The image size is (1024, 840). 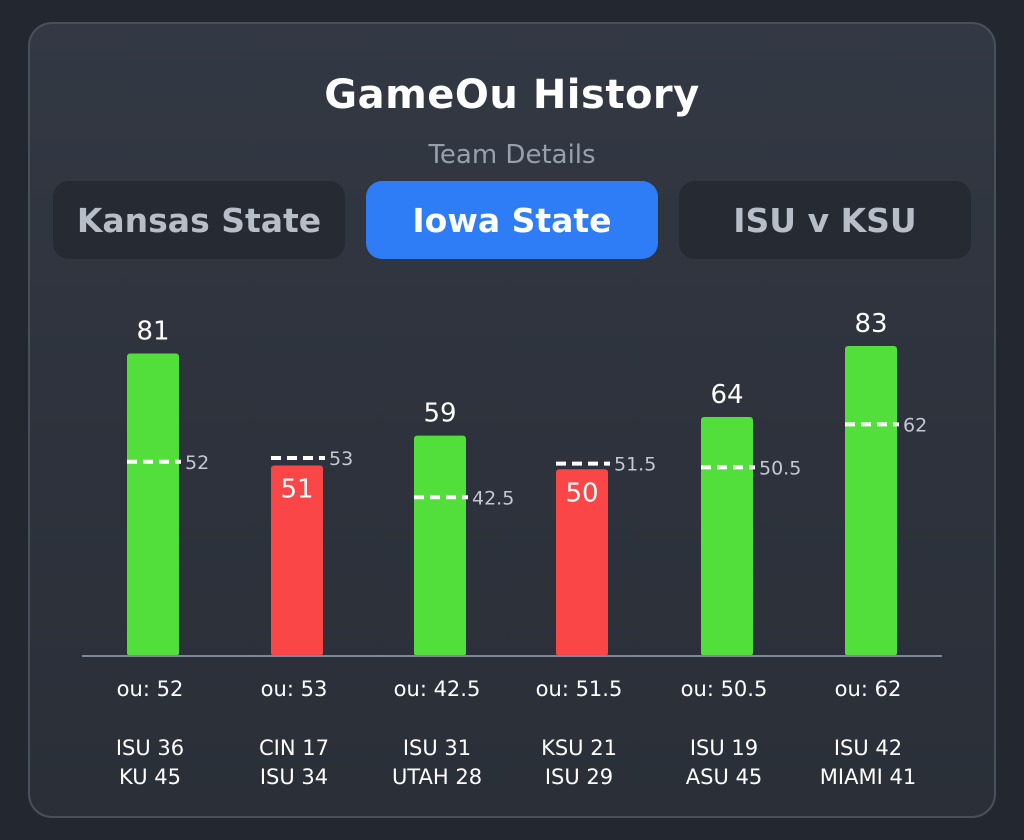 I want to click on game-score-line2-5: ASU 45, so click(x=724, y=777).